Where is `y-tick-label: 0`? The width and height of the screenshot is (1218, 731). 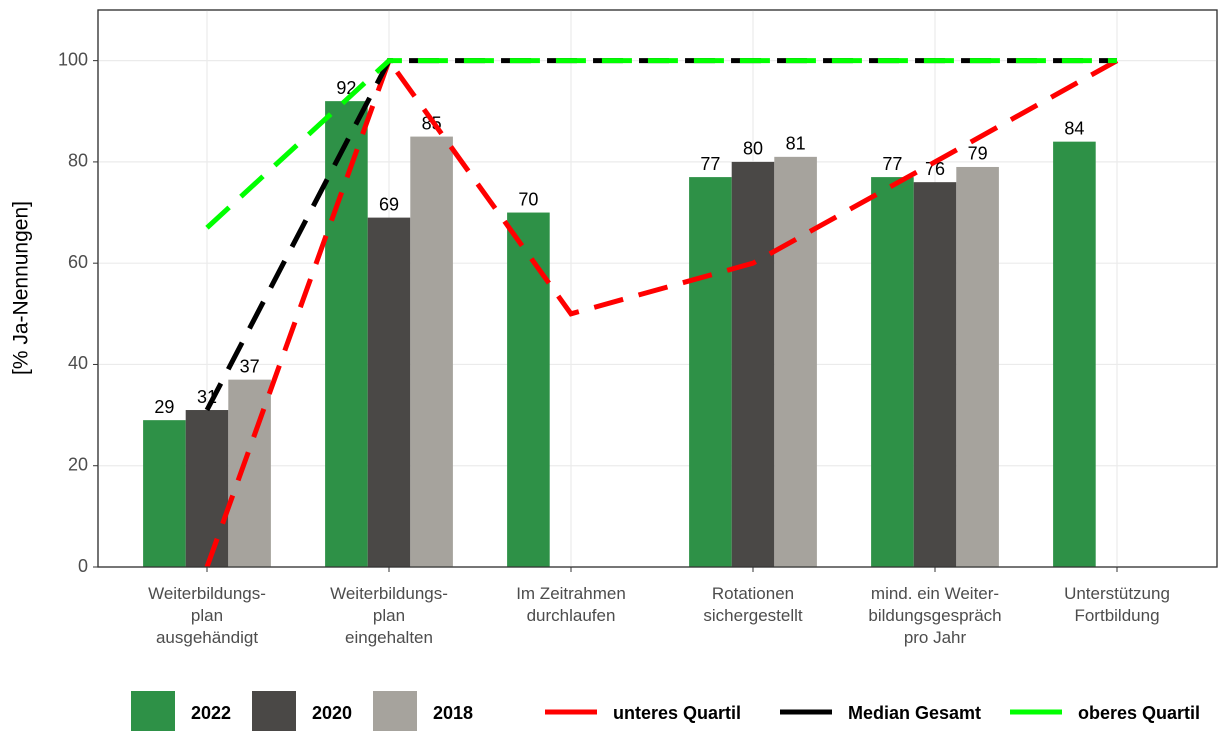
y-tick-label: 0 is located at coordinates (83, 566).